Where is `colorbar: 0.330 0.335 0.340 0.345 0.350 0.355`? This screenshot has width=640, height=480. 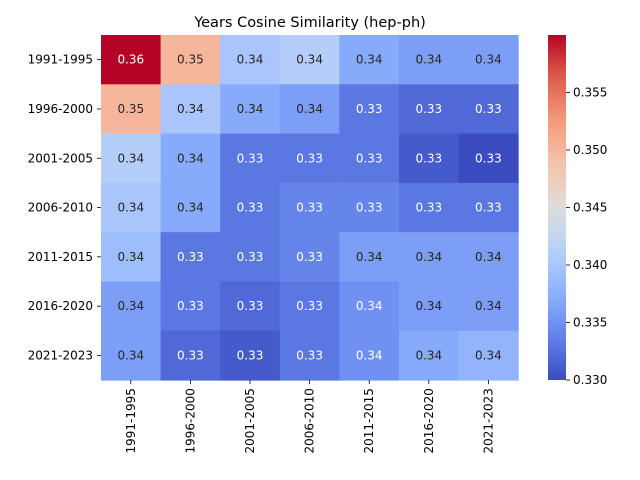 colorbar: 0.330 0.335 0.340 0.345 0.350 0.355 is located at coordinates (577, 211).